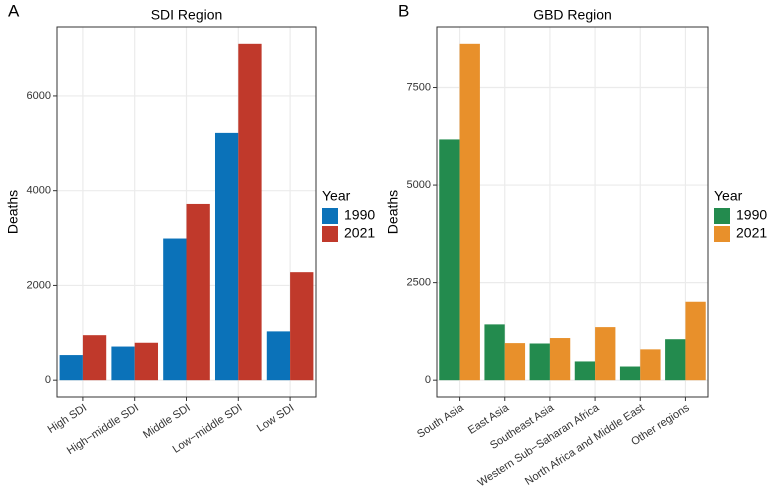 The height and width of the screenshot is (494, 777). I want to click on x-tick-label: High SDI, so click(67, 419).